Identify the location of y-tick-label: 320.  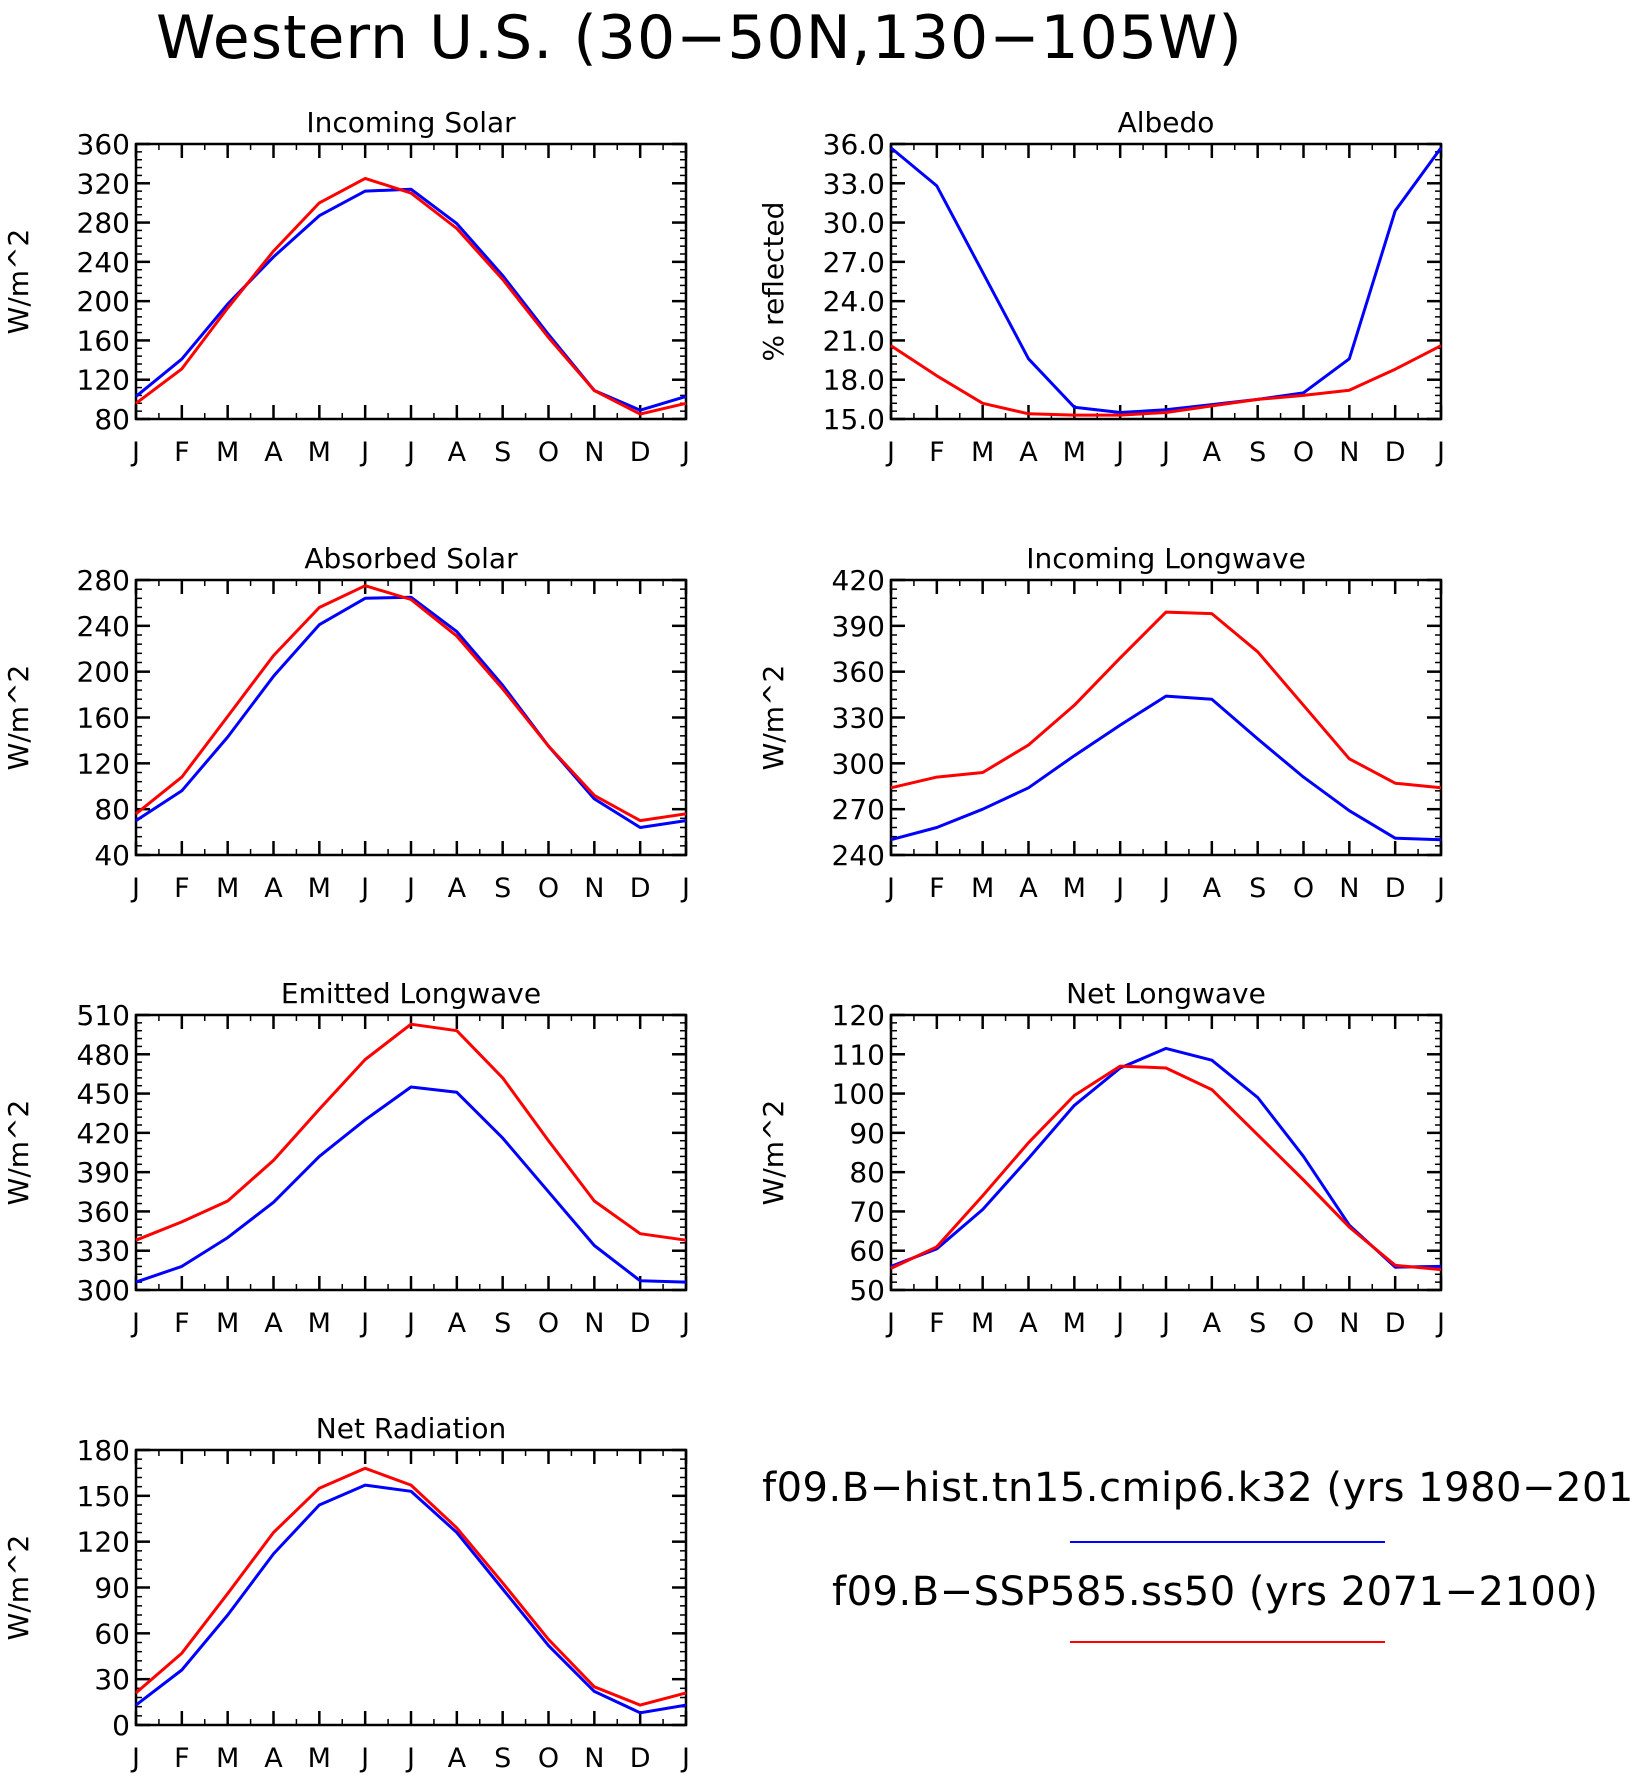
(103, 183).